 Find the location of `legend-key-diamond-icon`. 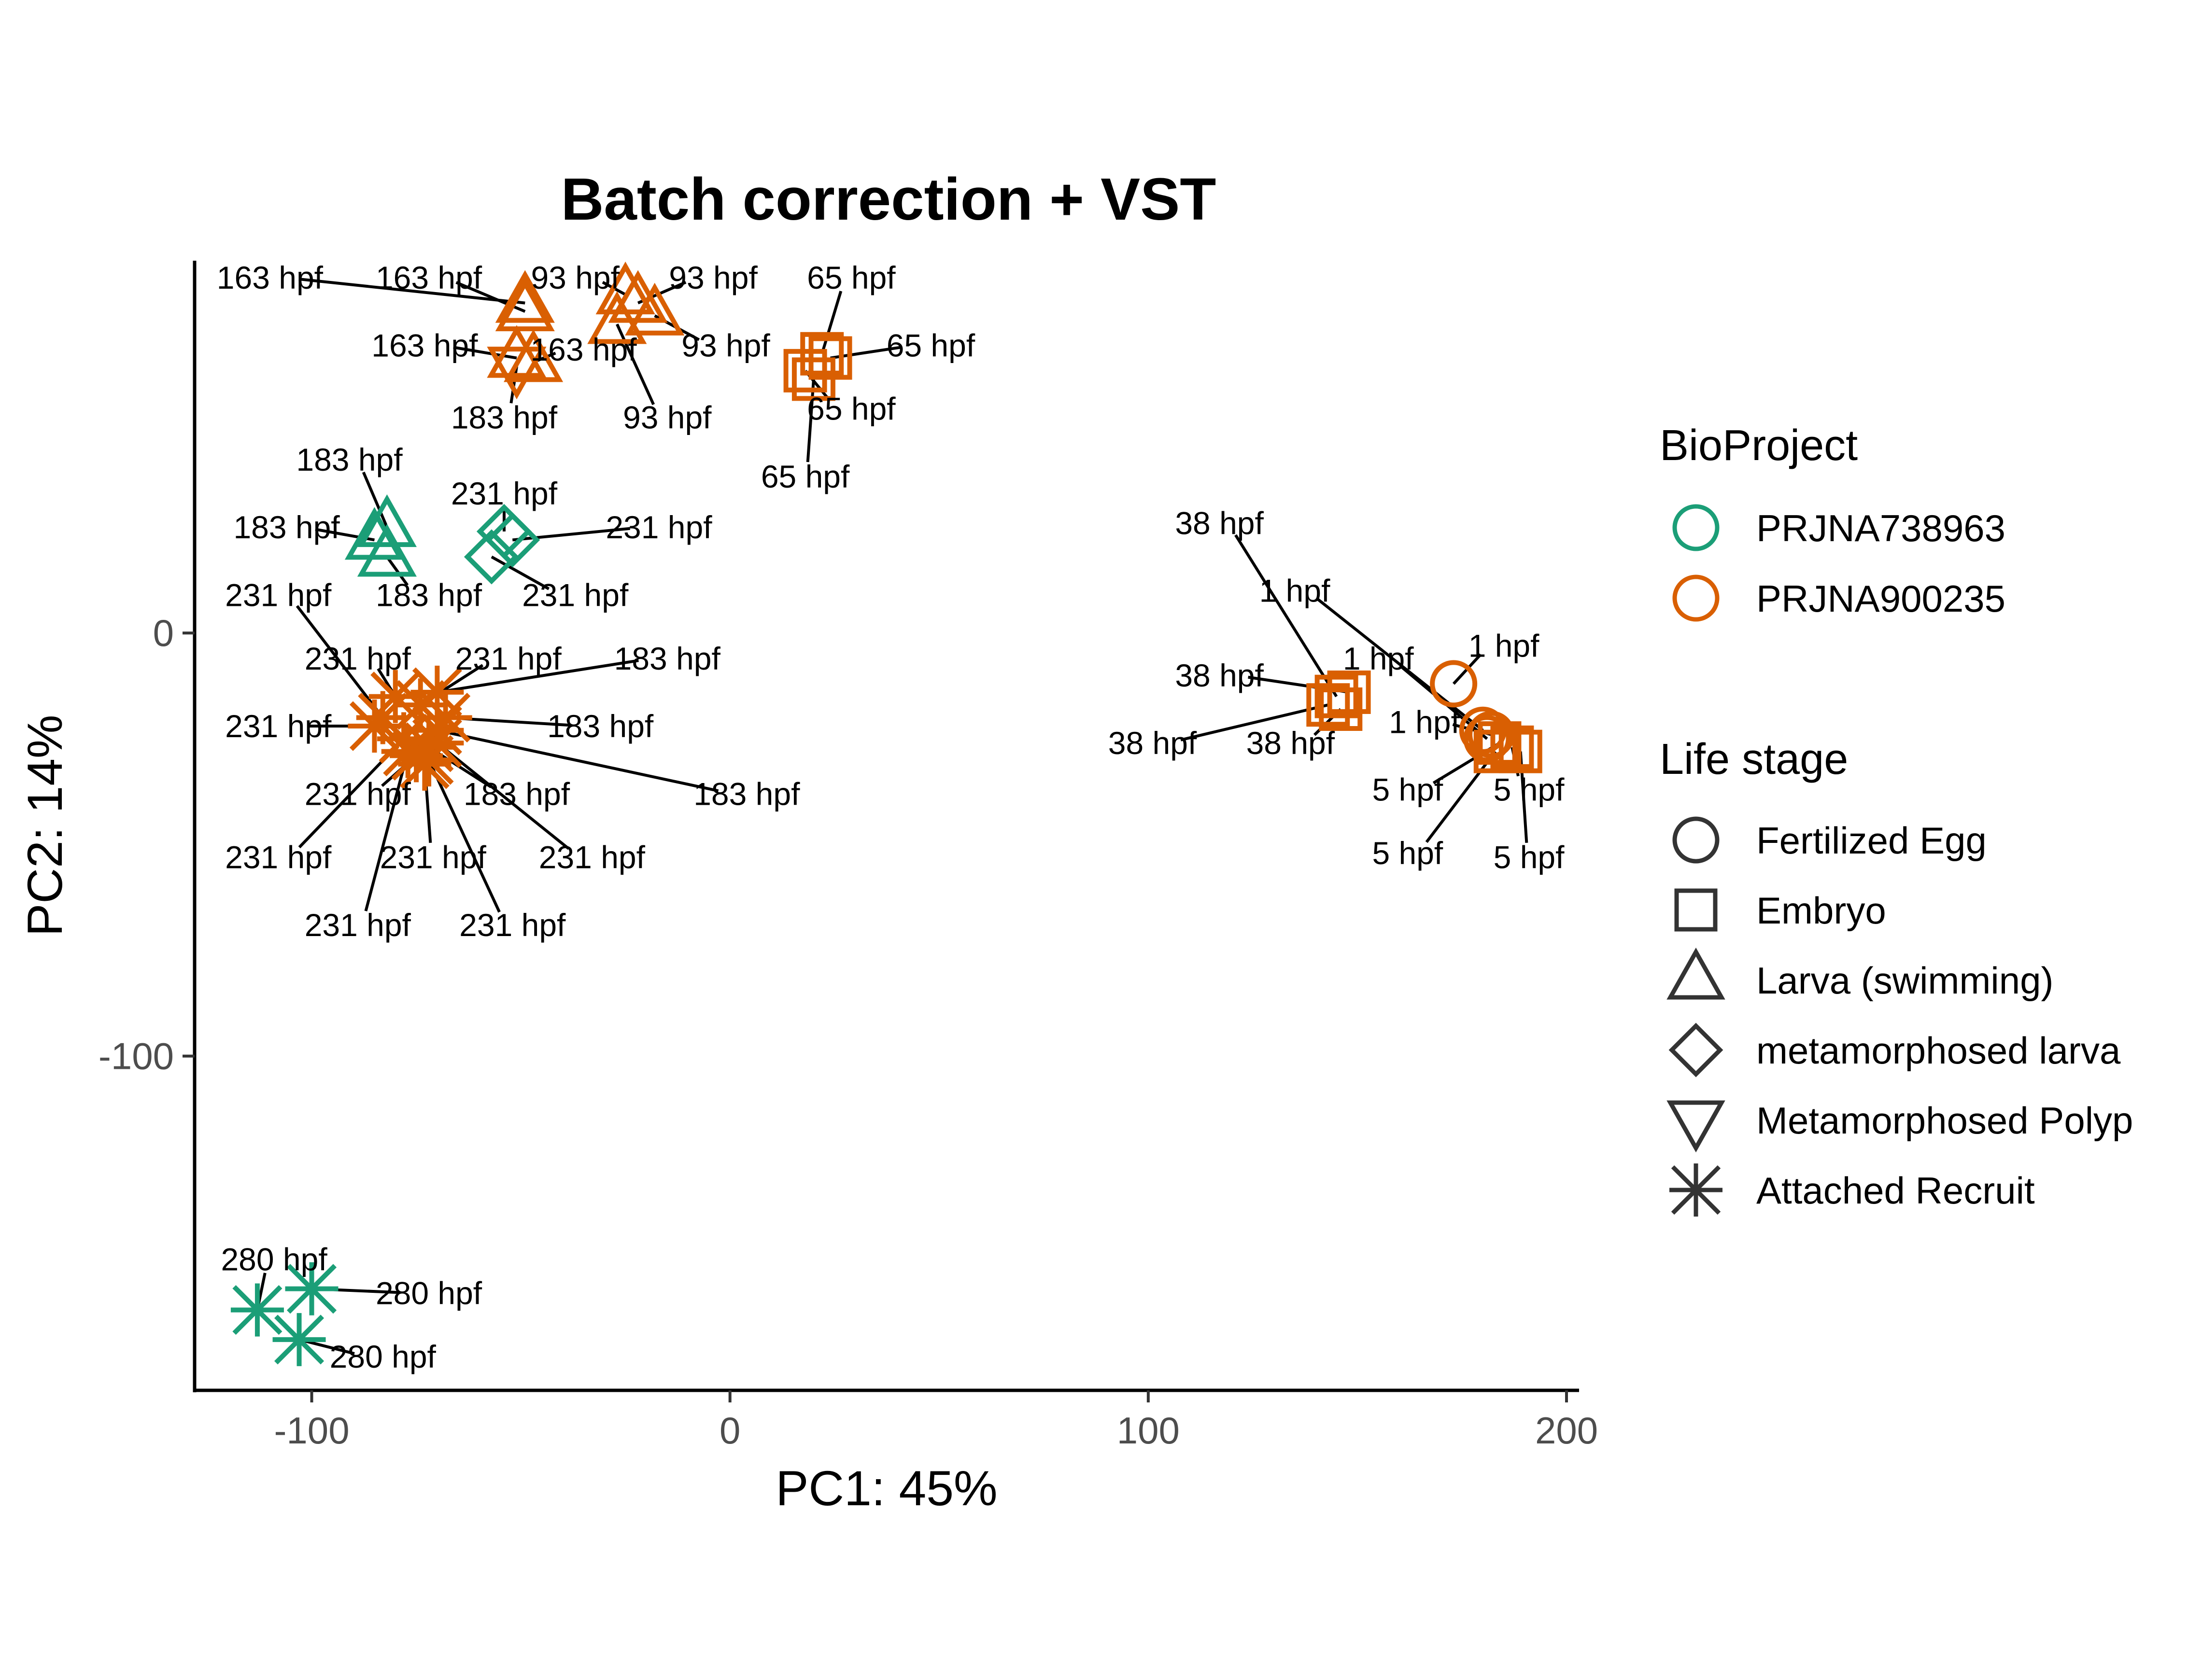

legend-key-diamond-icon is located at coordinates (1695, 1050).